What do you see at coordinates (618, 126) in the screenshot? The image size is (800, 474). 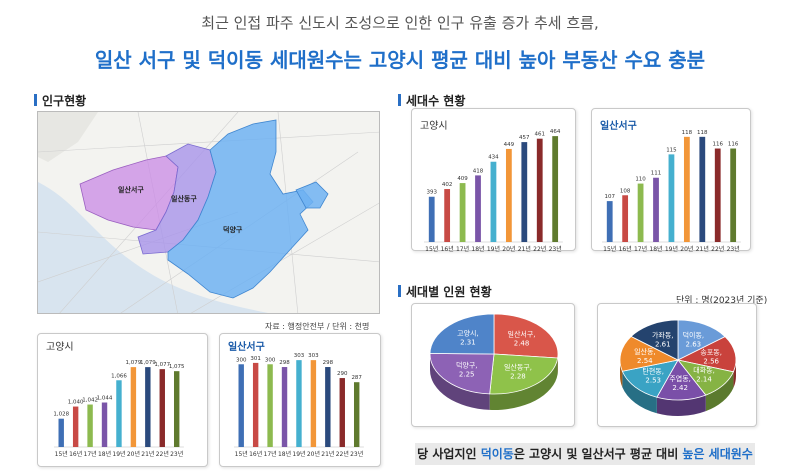 I see `chart-title-hh-ilsanseo: 일산서구` at bounding box center [618, 126].